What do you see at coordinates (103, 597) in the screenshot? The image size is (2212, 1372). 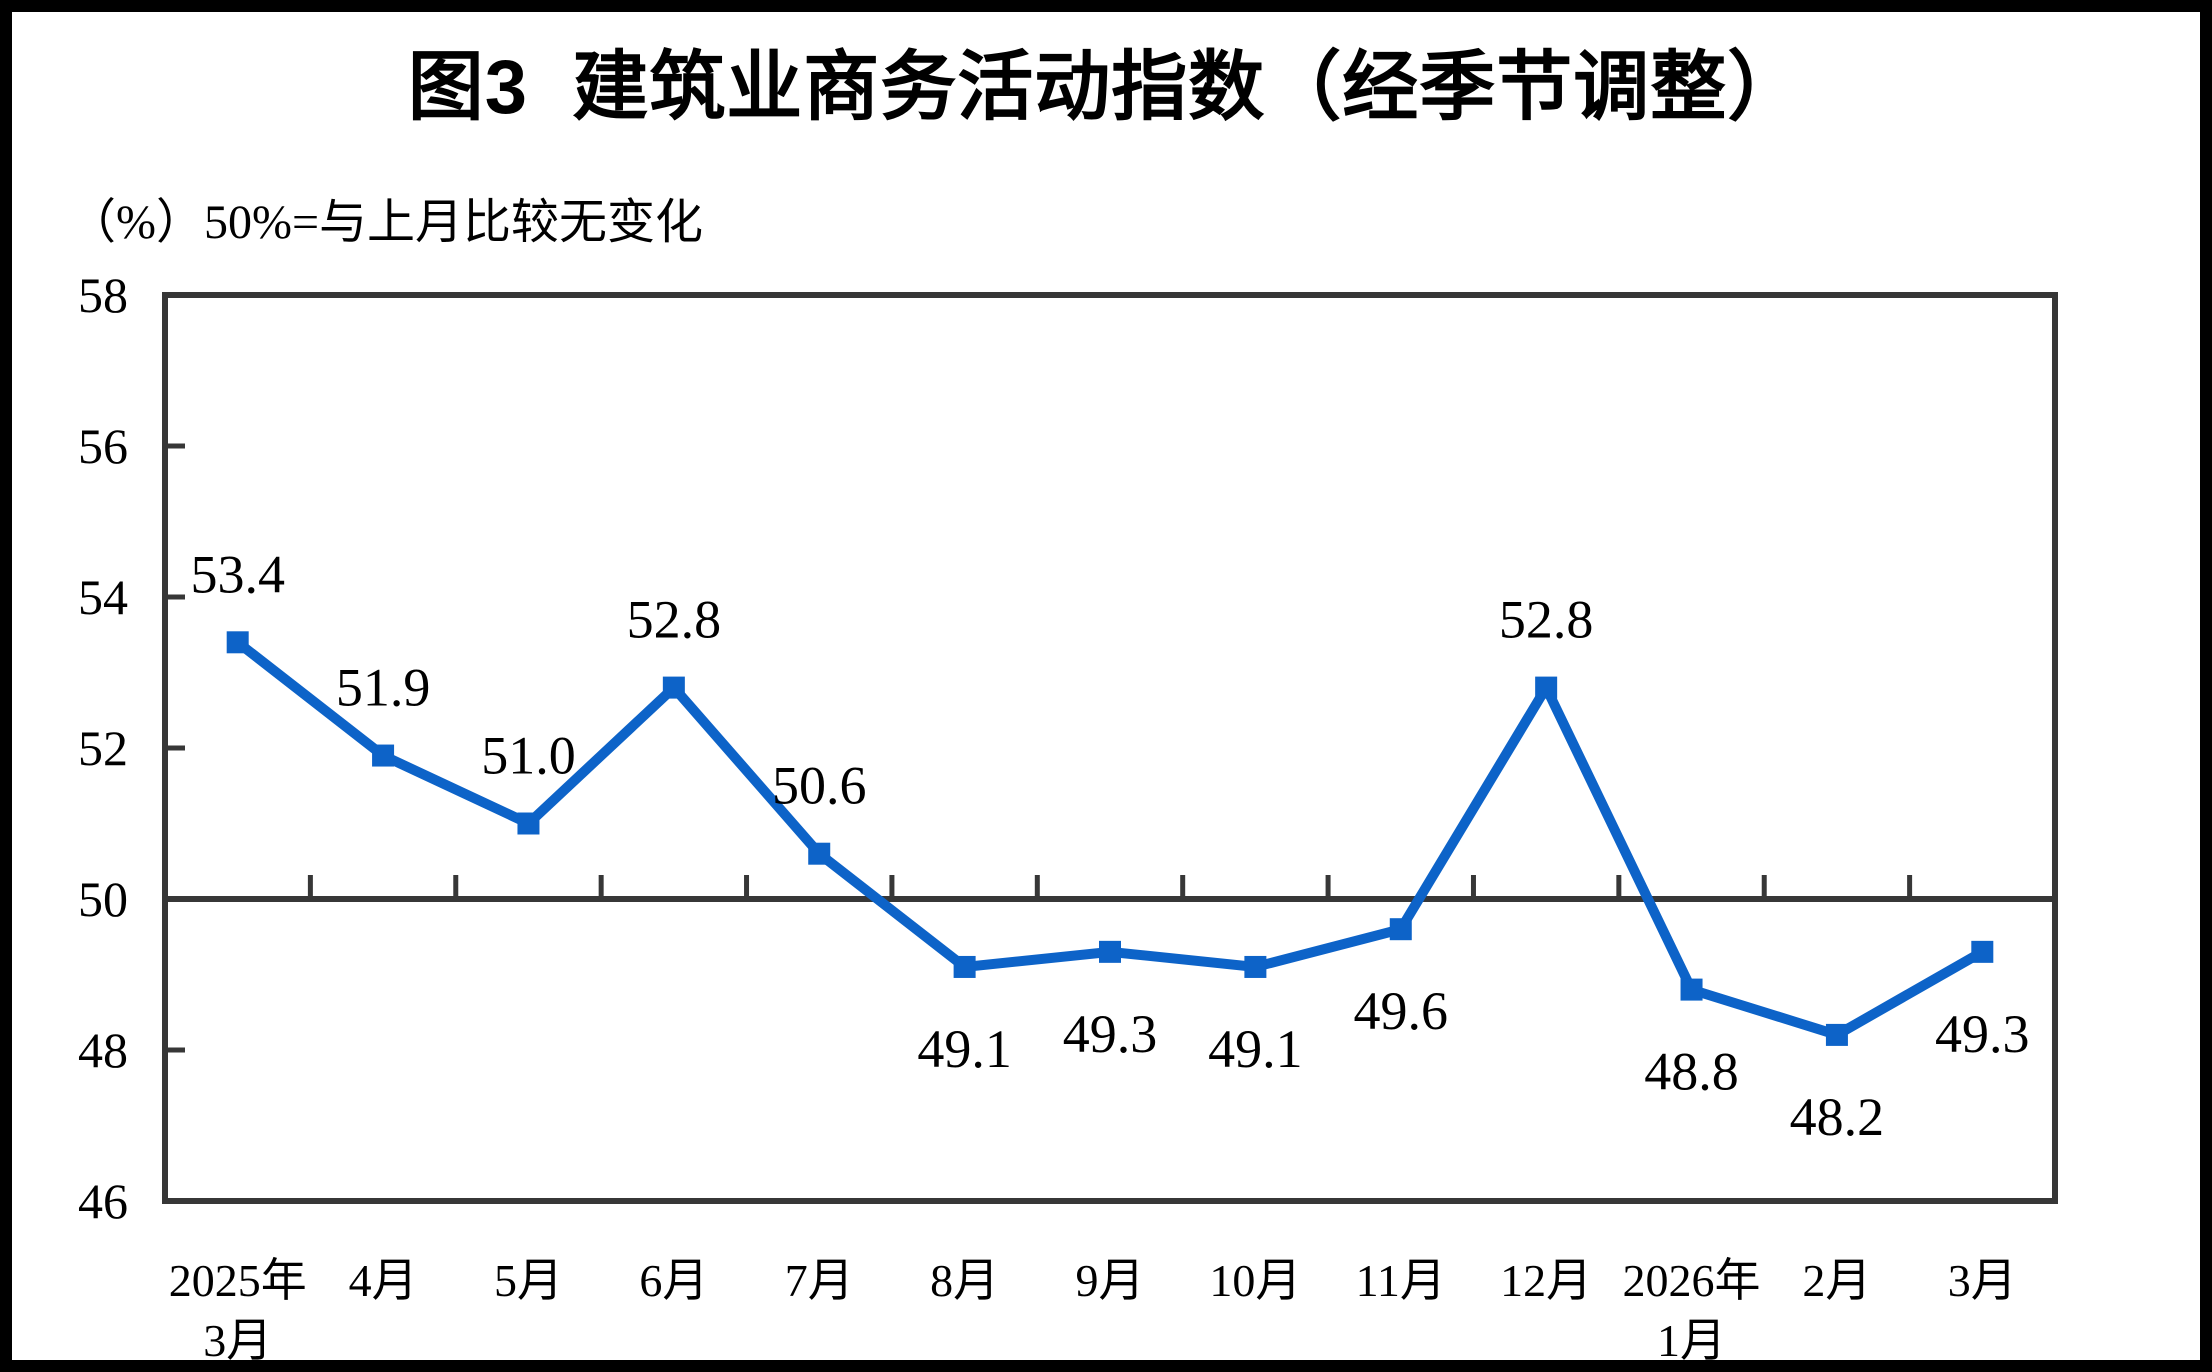 I see `y-tick-label: 54` at bounding box center [103, 597].